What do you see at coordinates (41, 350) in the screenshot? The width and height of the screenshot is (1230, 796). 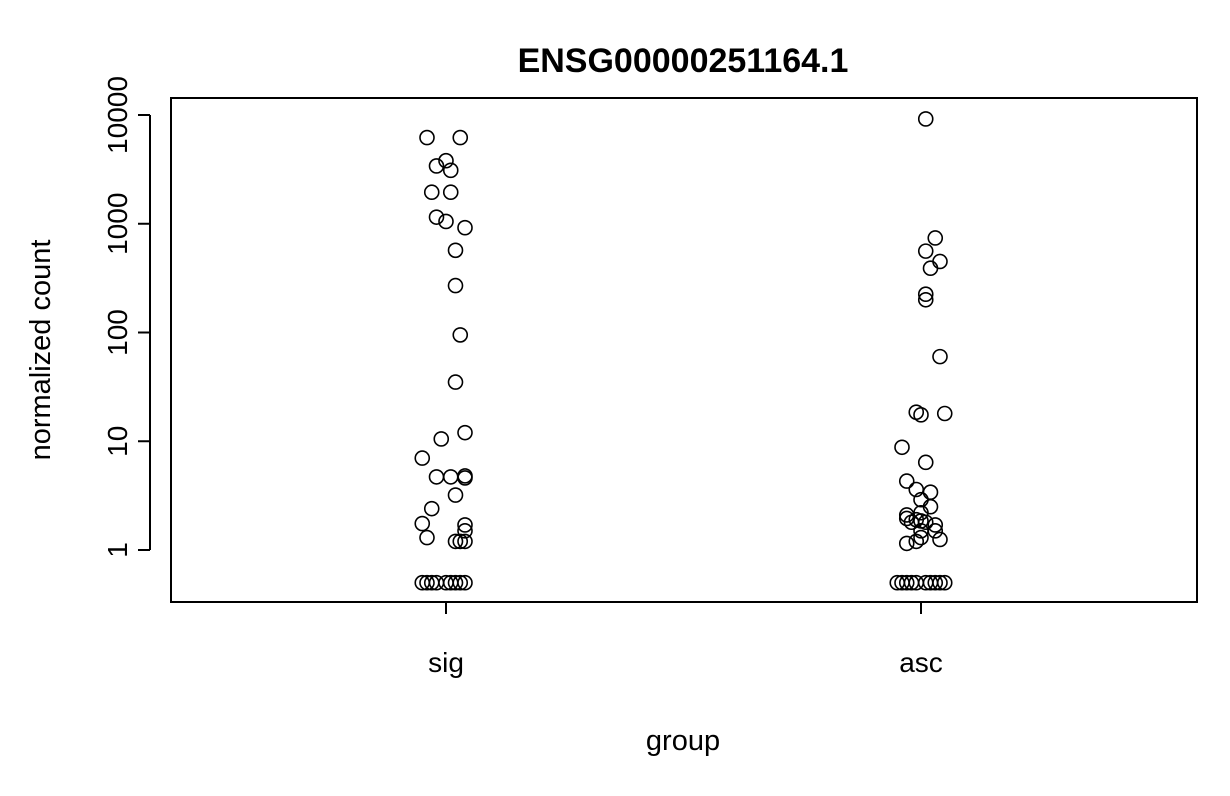 I see `y-axis-label: normalized count` at bounding box center [41, 350].